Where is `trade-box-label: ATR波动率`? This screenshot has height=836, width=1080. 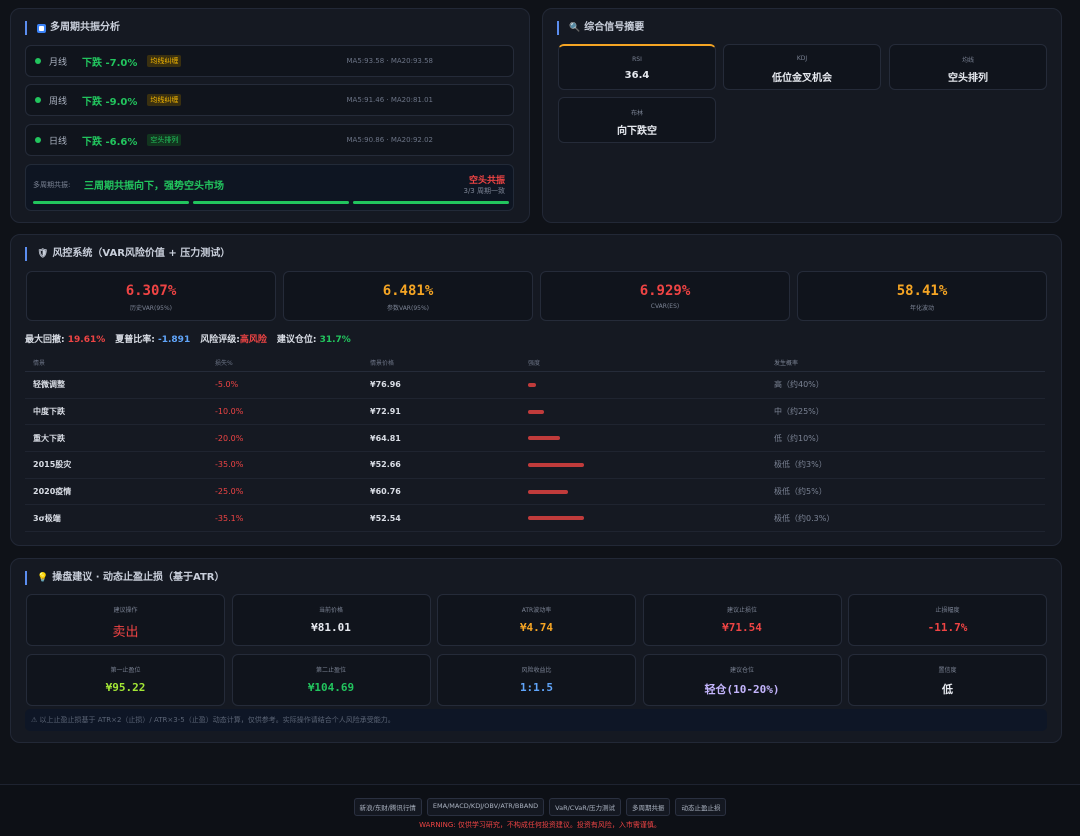
trade-box-label: ATR波动率 is located at coordinates (536, 610).